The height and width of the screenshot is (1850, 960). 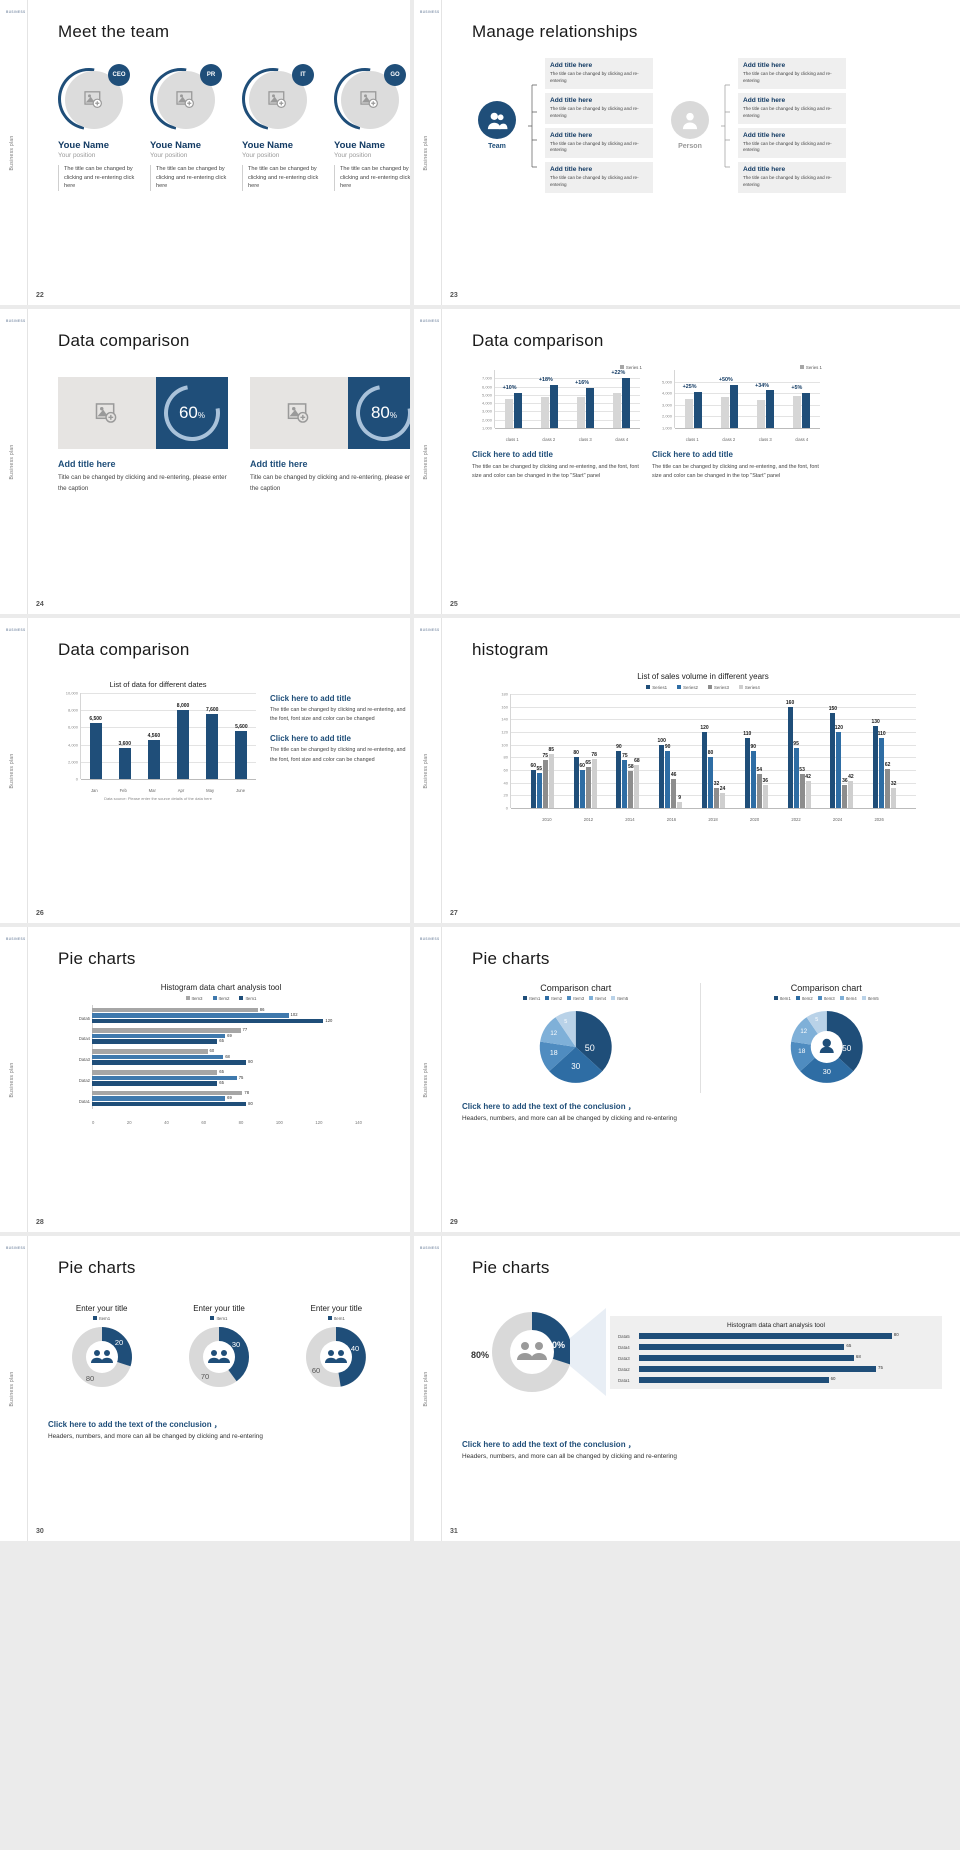 What do you see at coordinates (846, 1048) in the screenshot?
I see `slice-label: 50` at bounding box center [846, 1048].